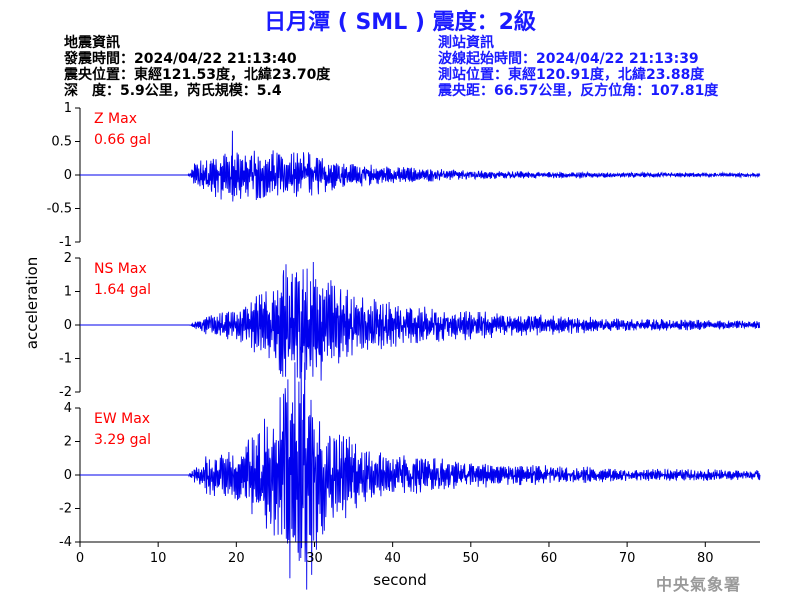 This screenshot has height=600, width=800. What do you see at coordinates (122, 440) in the screenshot?
I see `max-label-value: 3.29 gal` at bounding box center [122, 440].